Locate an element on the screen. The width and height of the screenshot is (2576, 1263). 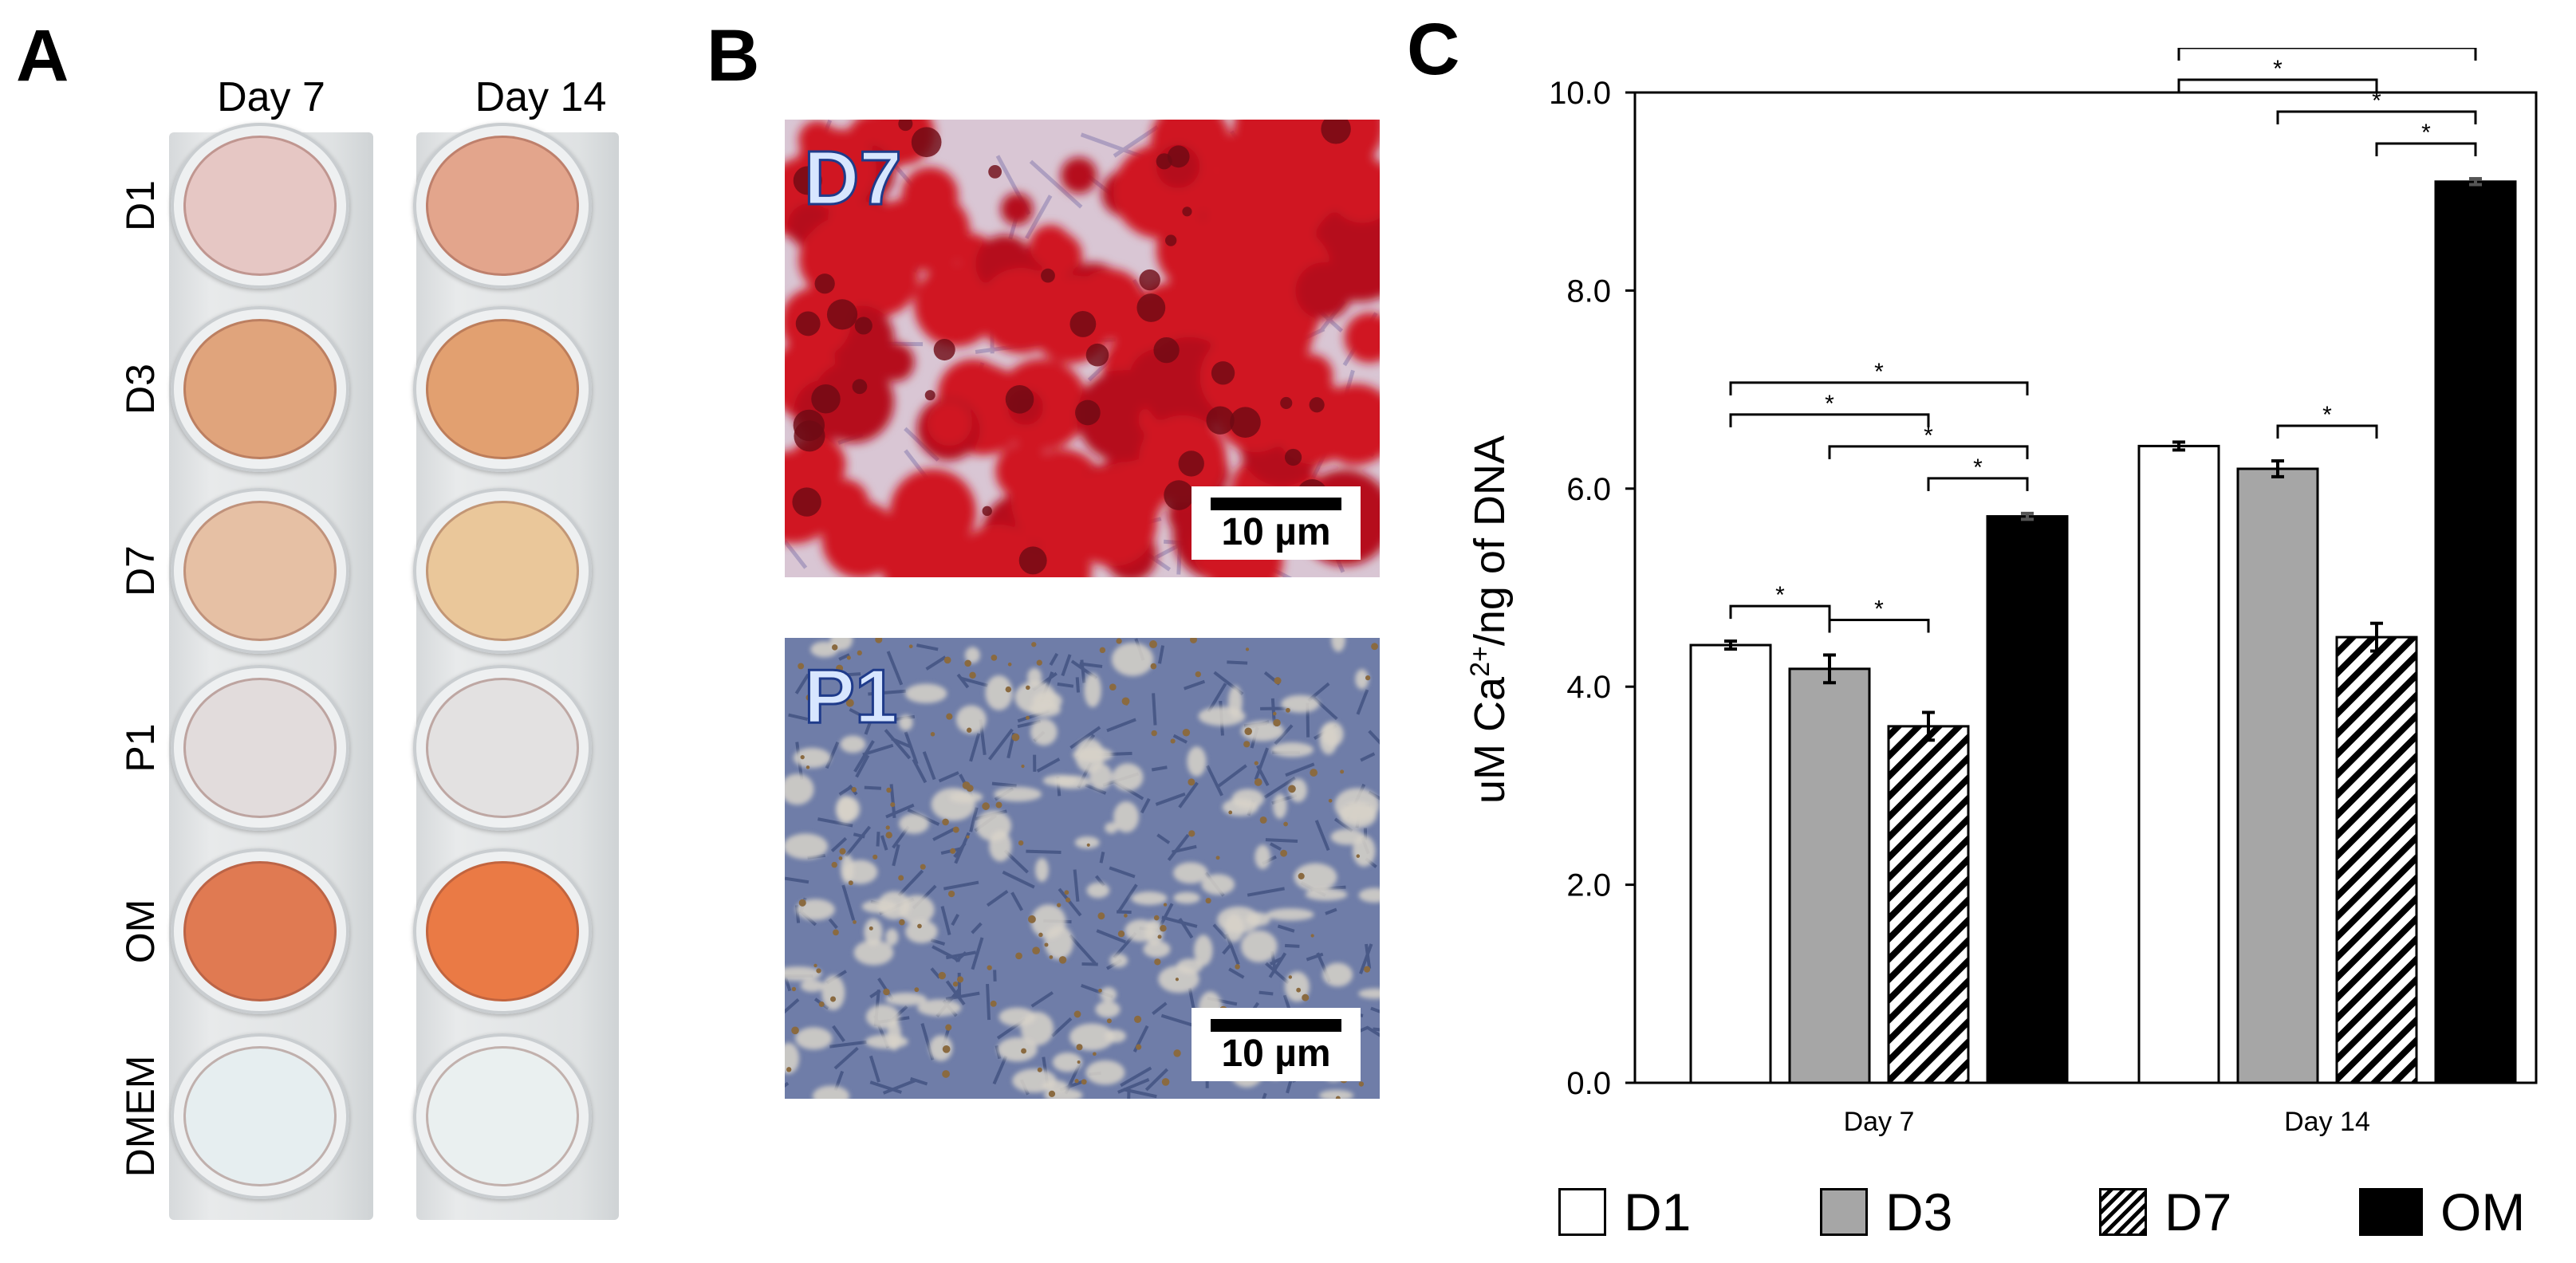
cell-streak is located at coordinates (796, 554).